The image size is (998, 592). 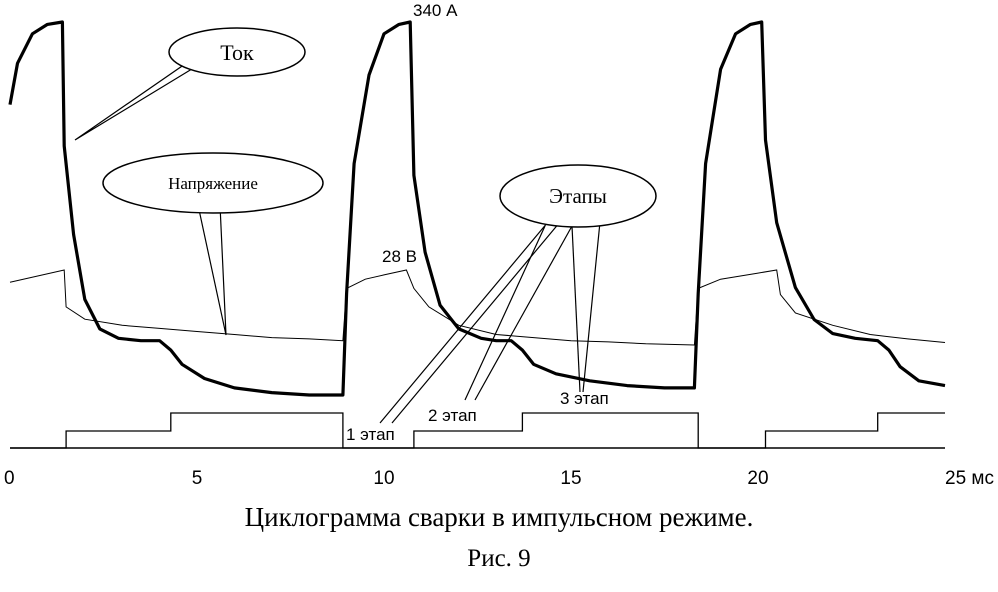 I want to click on x-tick-label: 10, so click(x=383, y=478).